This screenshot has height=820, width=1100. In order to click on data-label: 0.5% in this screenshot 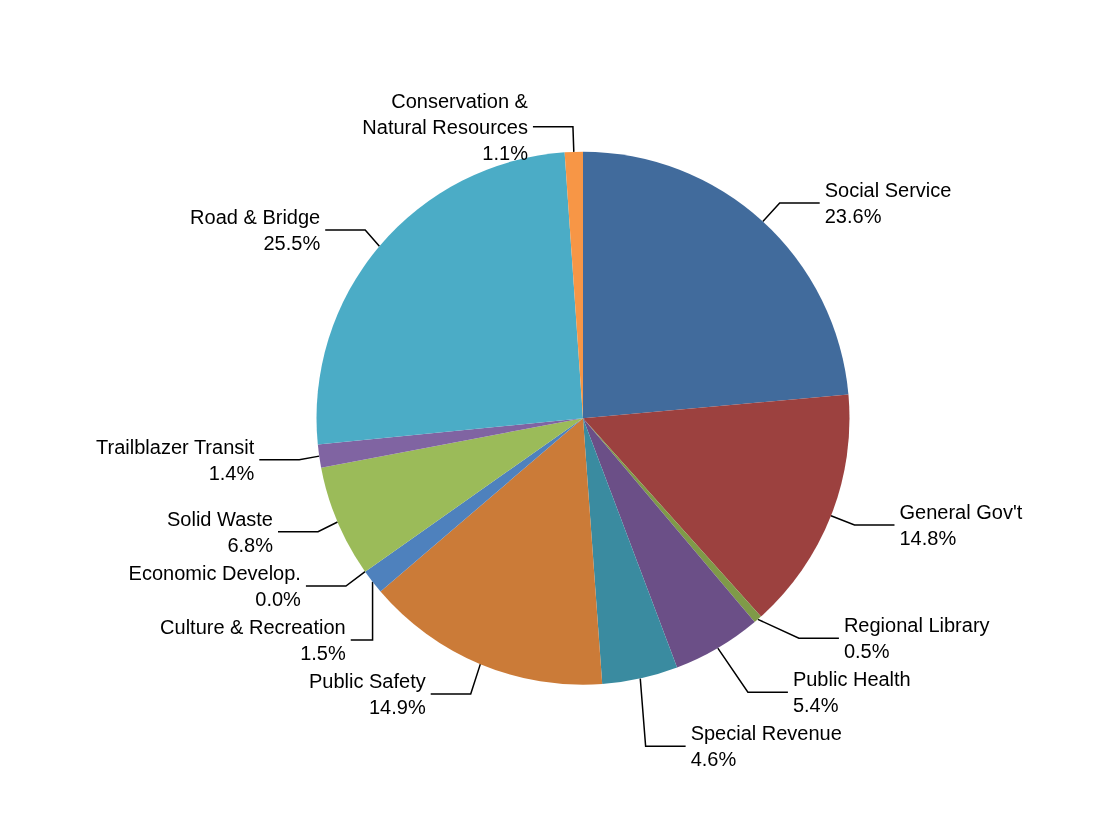, I will do `click(866, 651)`.